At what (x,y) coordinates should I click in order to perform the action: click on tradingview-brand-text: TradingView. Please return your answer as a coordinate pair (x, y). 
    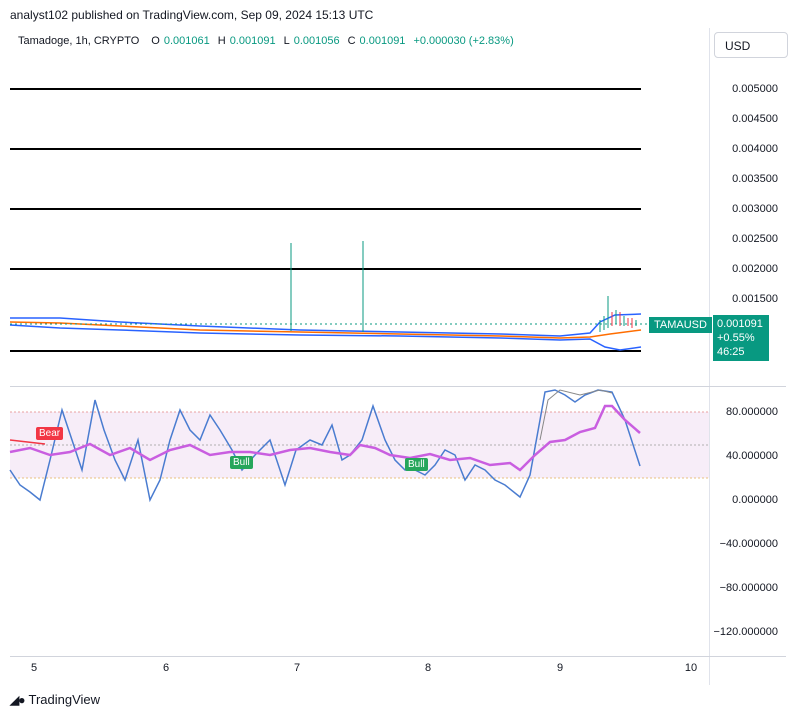
    Looking at the image, I should click on (64, 699).